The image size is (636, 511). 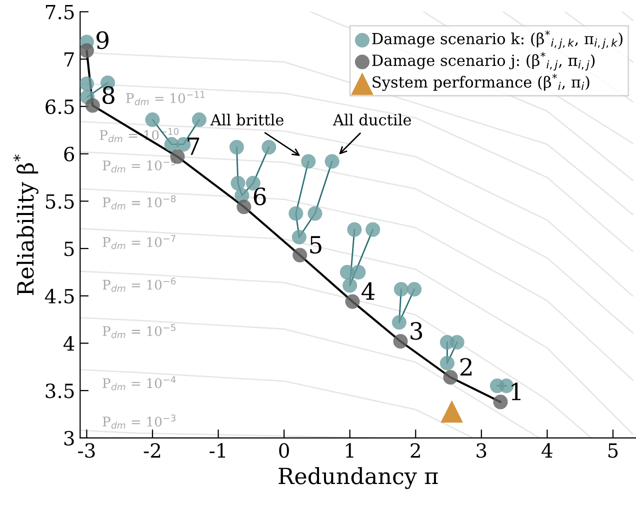 I want to click on annotation: P$_{dm}$ = 10$^{−4}$, so click(x=139, y=383).